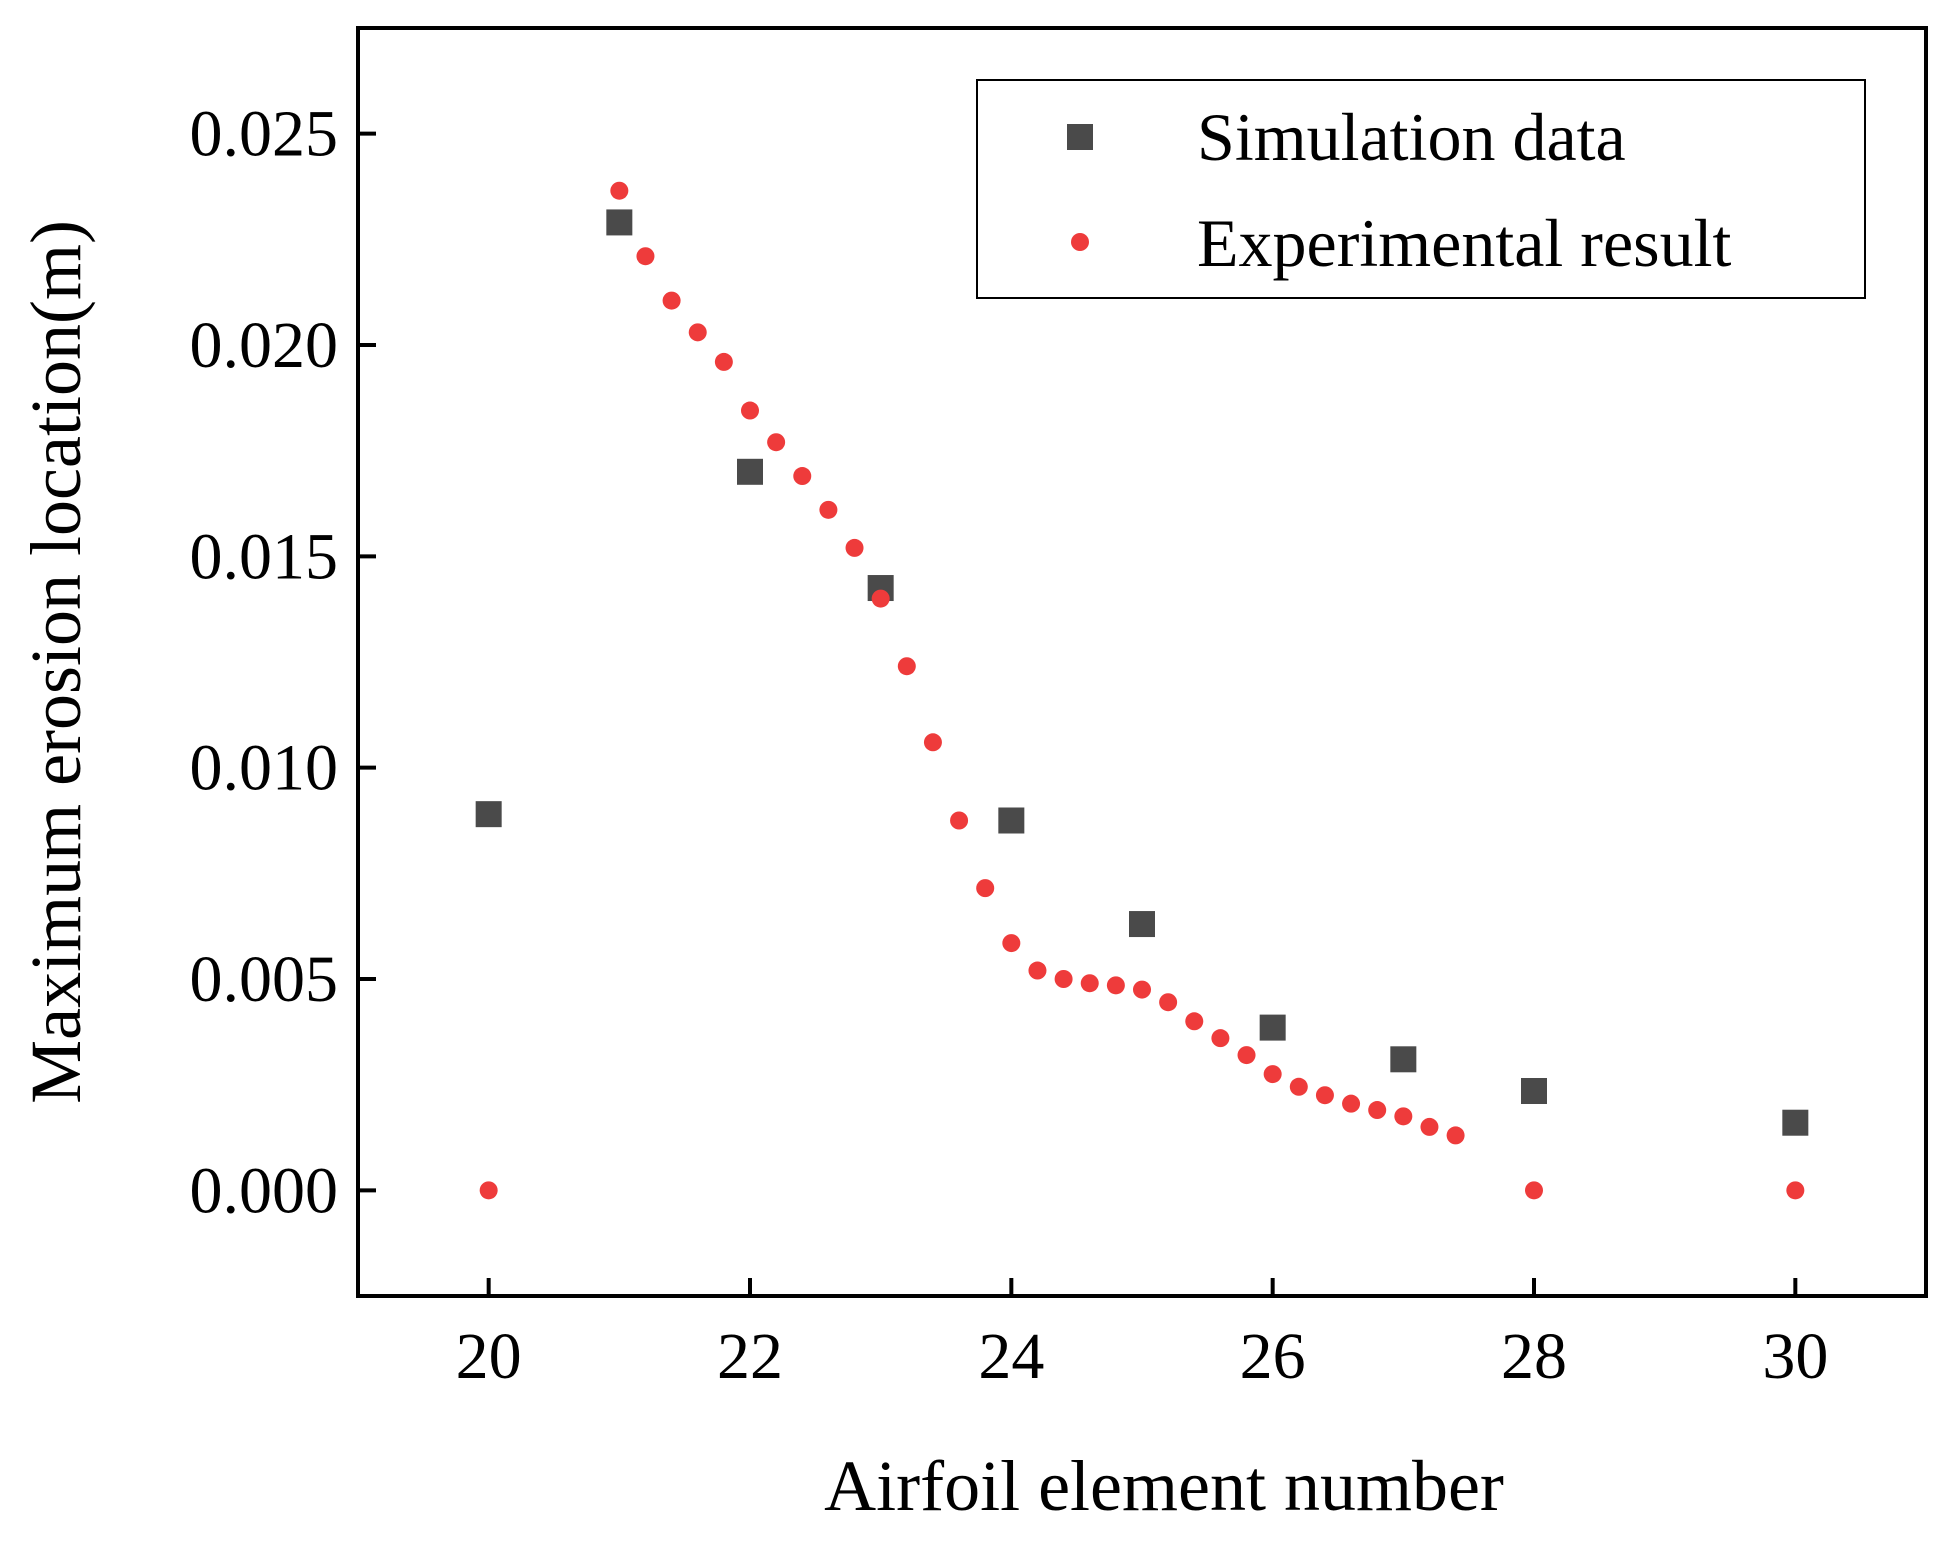  What do you see at coordinates (1411, 137) in the screenshot?
I see `legend-label-simulation: Simulation data` at bounding box center [1411, 137].